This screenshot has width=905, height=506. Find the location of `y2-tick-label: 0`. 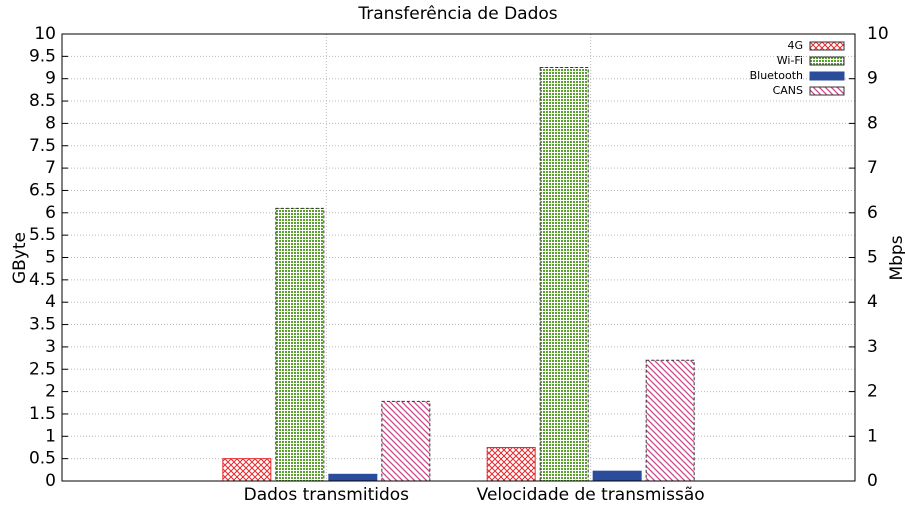

y2-tick-label: 0 is located at coordinates (872, 481).